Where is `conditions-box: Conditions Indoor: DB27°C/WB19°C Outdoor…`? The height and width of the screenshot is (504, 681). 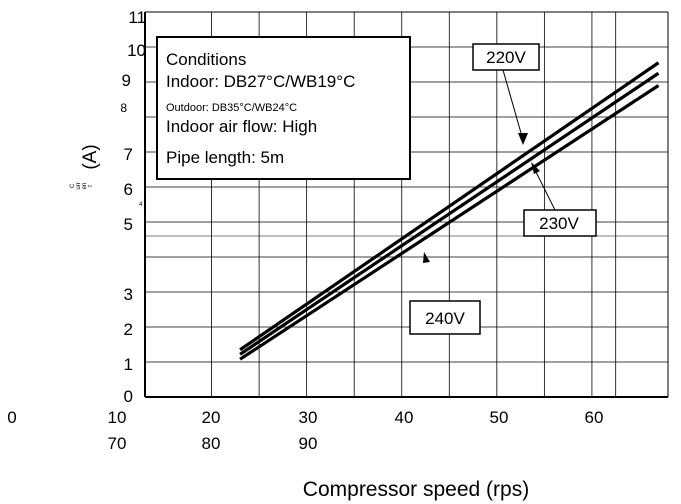 conditions-box: Conditions Indoor: DB27°C/WB19°C Outdoor… is located at coordinates (283, 108).